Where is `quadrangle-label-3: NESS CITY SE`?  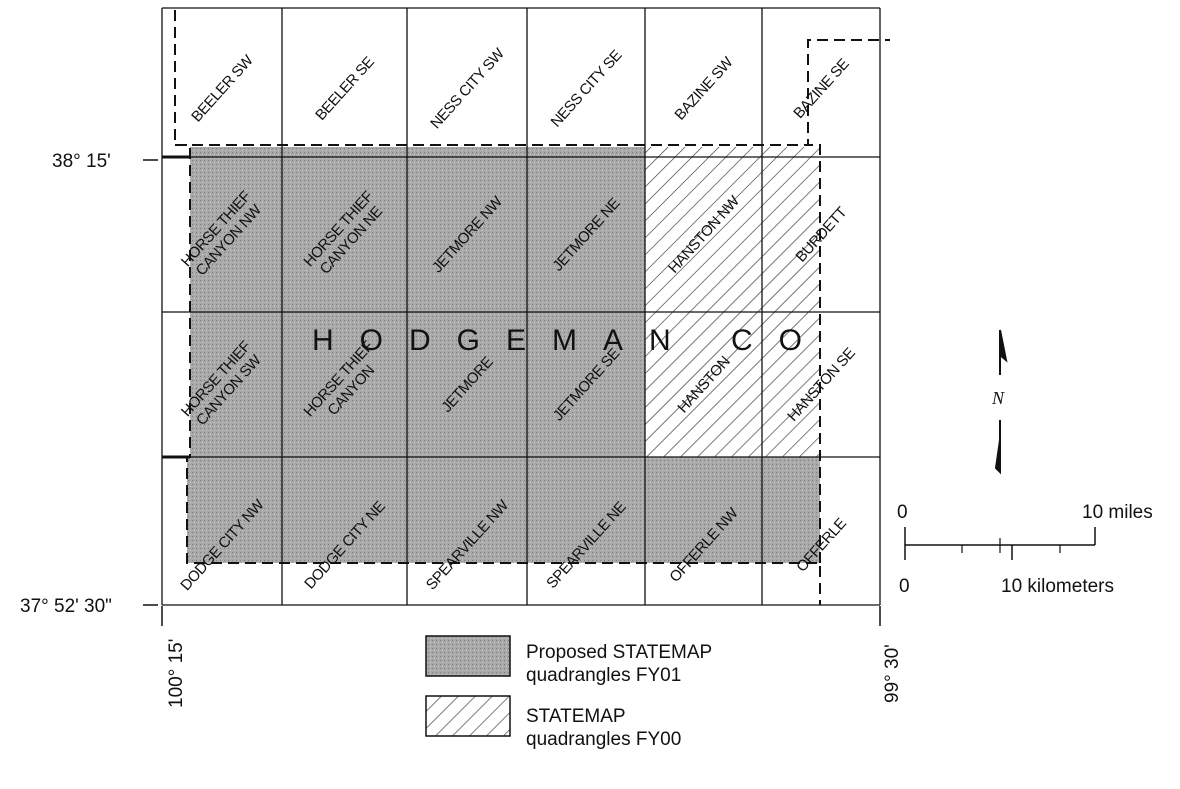 quadrangle-label-3: NESS CITY SE is located at coordinates (587, 89).